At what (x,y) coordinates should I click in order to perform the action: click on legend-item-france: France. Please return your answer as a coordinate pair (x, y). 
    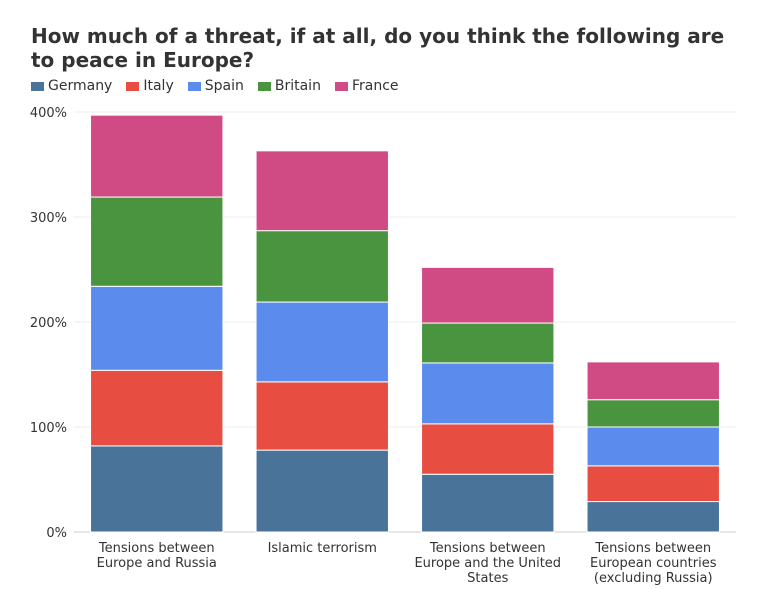
    Looking at the image, I should click on (366, 86).